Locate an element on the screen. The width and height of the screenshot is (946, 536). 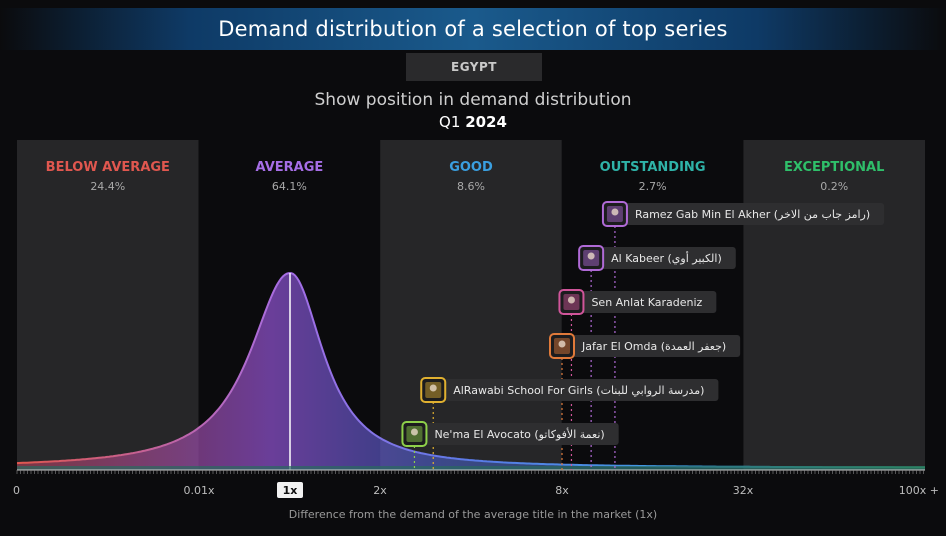
x-tick-highlight-box is located at coordinates (290, 490).